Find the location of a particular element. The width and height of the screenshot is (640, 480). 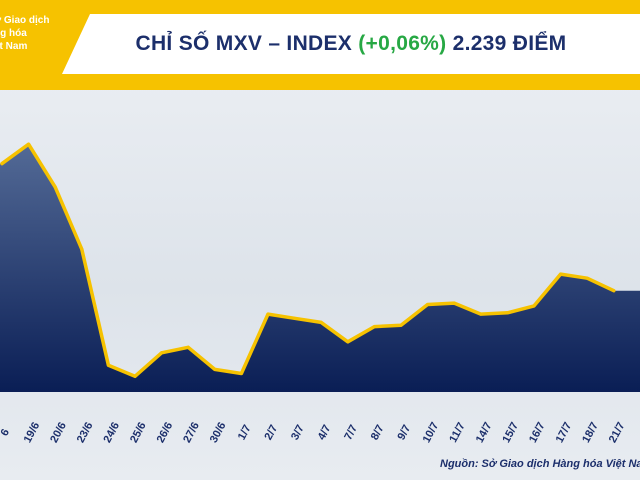

logo-line-1: ở Giao dịch is located at coordinates (25, 20).